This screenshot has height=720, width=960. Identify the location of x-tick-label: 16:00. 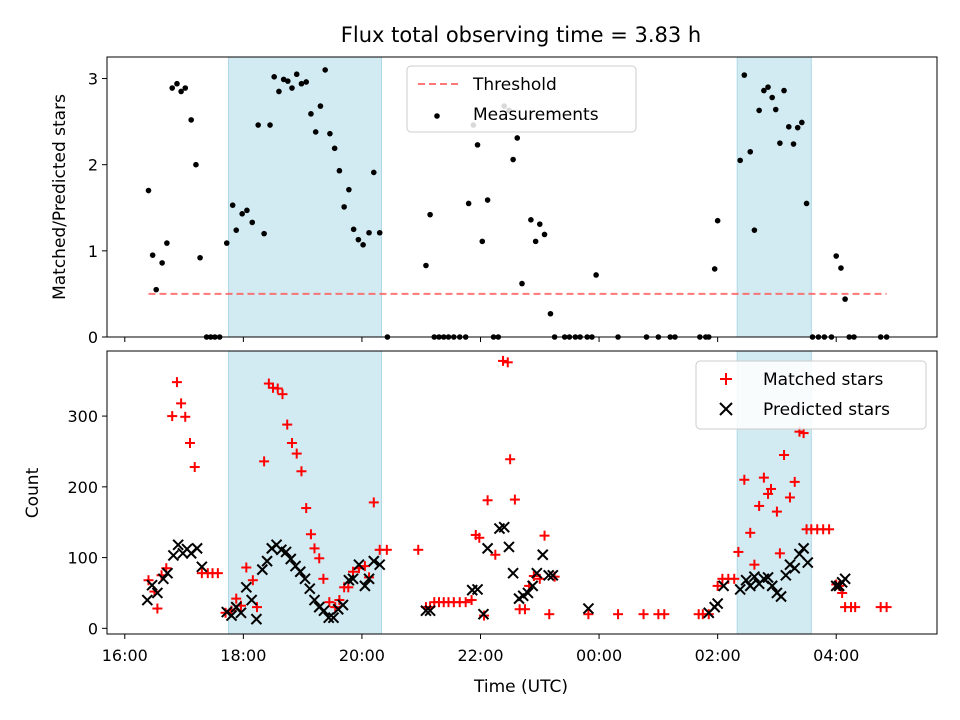
(125, 655).